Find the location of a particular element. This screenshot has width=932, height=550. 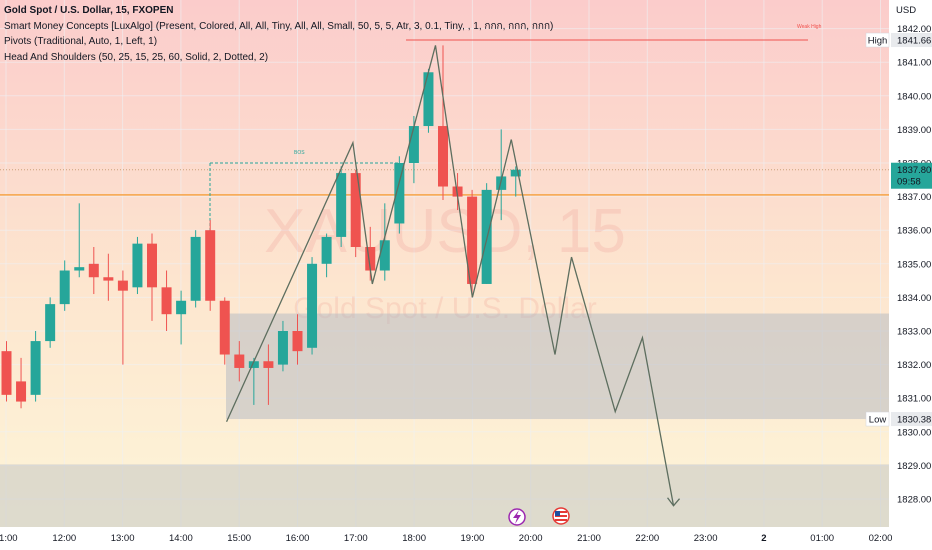

countdown-value: 09:58 is located at coordinates (909, 182).